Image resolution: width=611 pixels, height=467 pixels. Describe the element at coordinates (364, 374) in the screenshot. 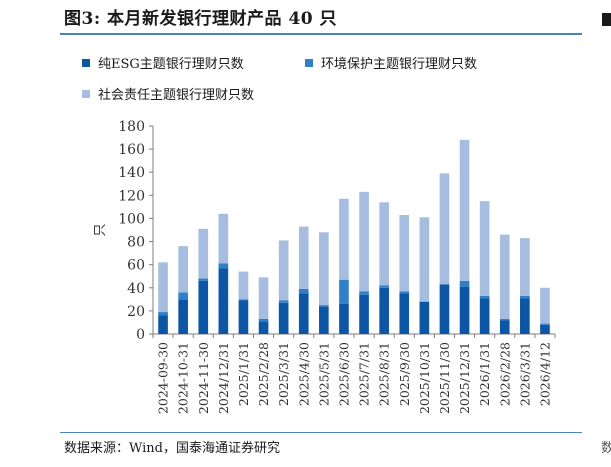

I see `x-tick-label: 2025/7/31` at that location.